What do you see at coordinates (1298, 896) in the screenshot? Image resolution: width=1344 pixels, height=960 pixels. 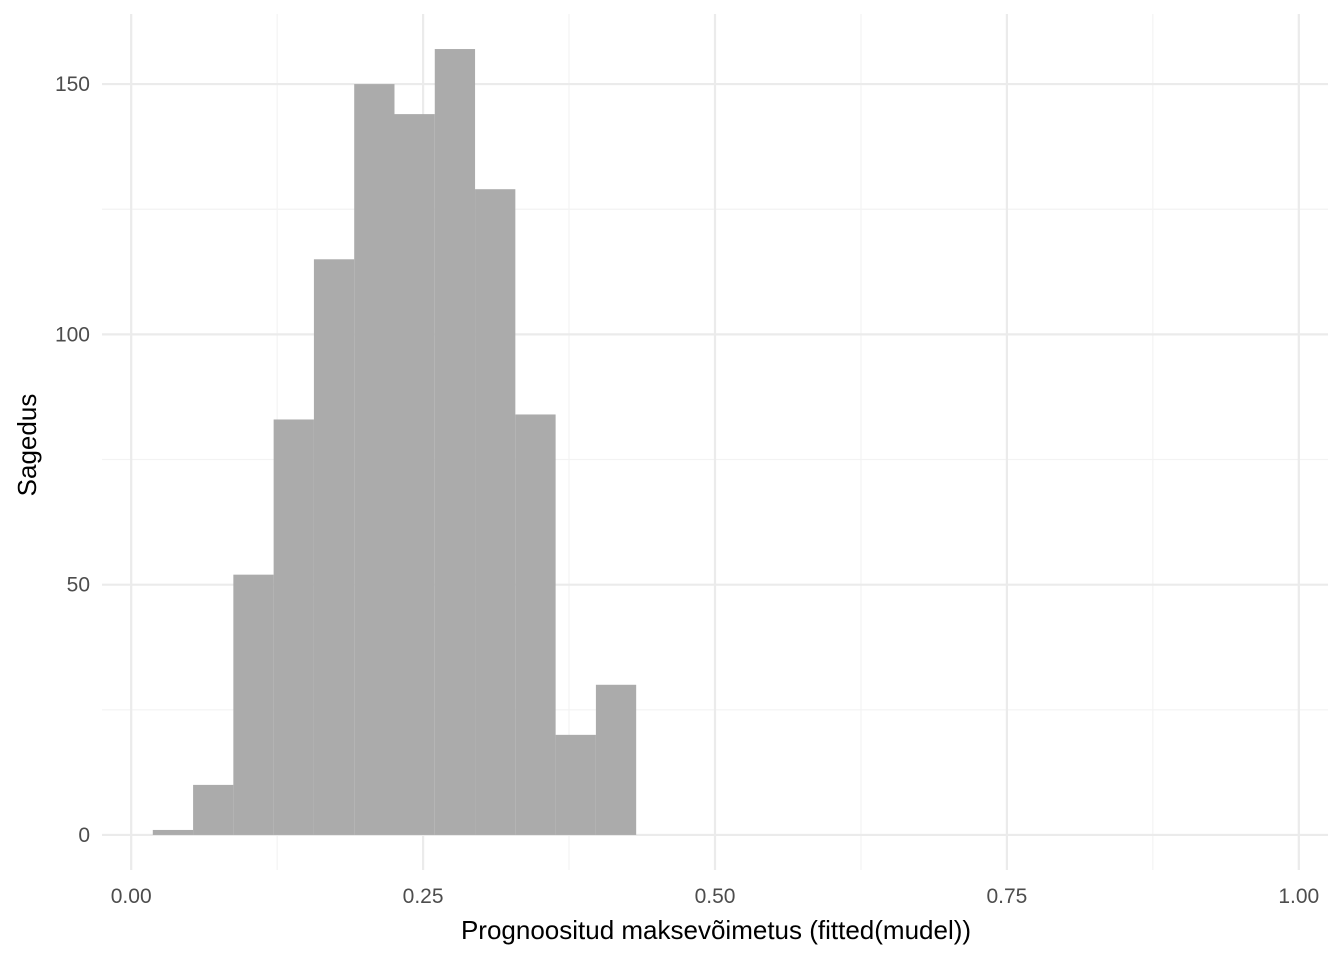 I see `x-tick-label: 1.00` at bounding box center [1298, 896].